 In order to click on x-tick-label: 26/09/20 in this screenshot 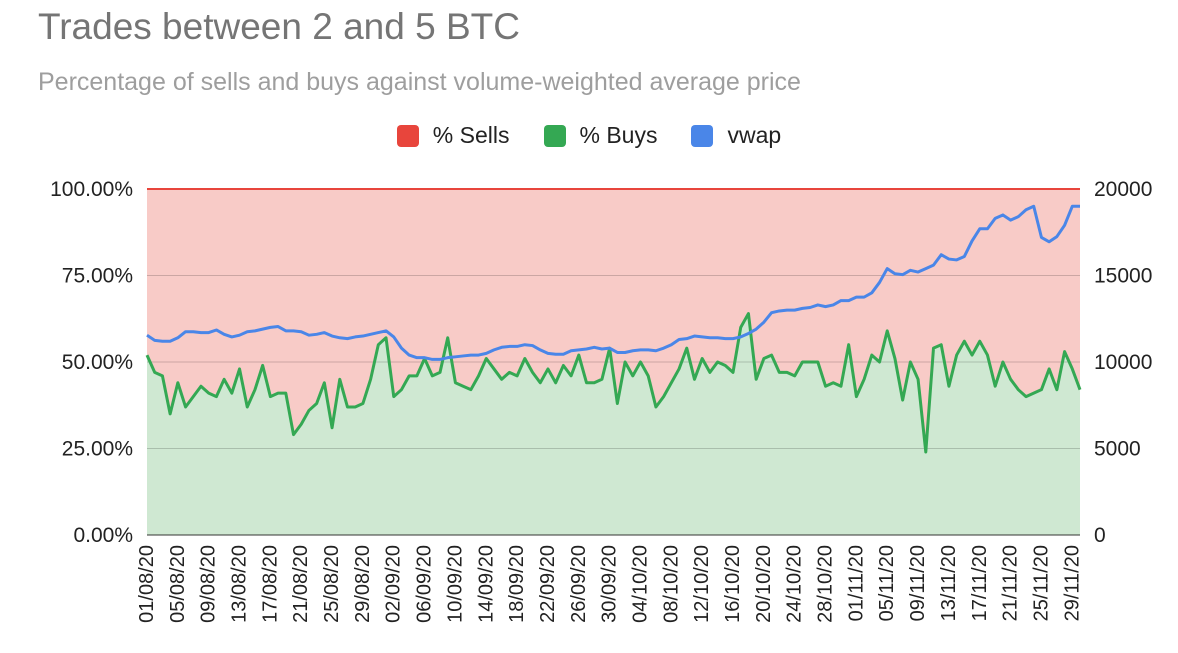, I will do `click(579, 584)`.